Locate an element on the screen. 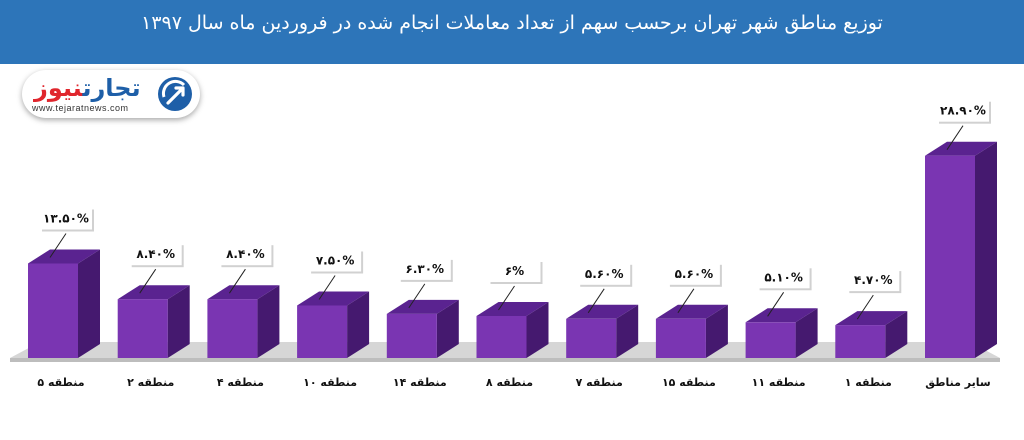 This screenshot has width=1024, height=440. tejaratnews-logo: تجارتنیوز www.tejaratnews.com is located at coordinates (111, 94).